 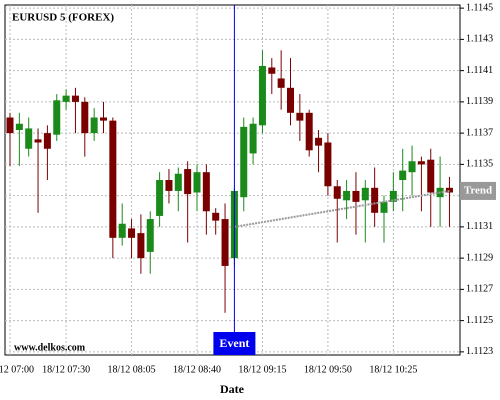 What do you see at coordinates (479, 7) in the screenshot?
I see `y-tick-label: 1.1145` at bounding box center [479, 7].